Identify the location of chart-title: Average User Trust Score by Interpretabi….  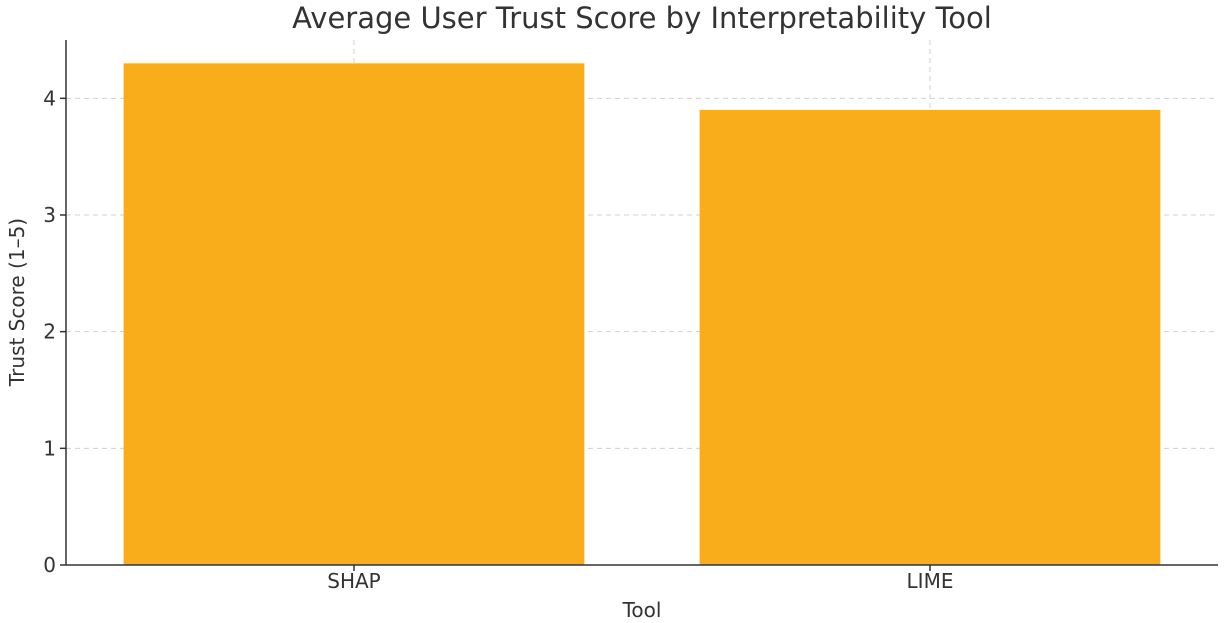
(642, 18).